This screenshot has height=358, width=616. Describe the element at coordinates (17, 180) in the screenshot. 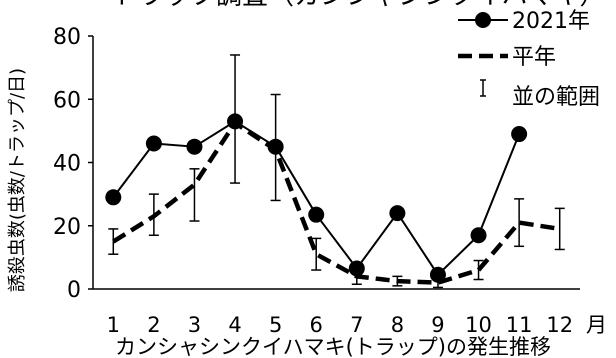

I see `y-axis-label: 誘殺虫数(虫数/トラップ/日)` at that location.